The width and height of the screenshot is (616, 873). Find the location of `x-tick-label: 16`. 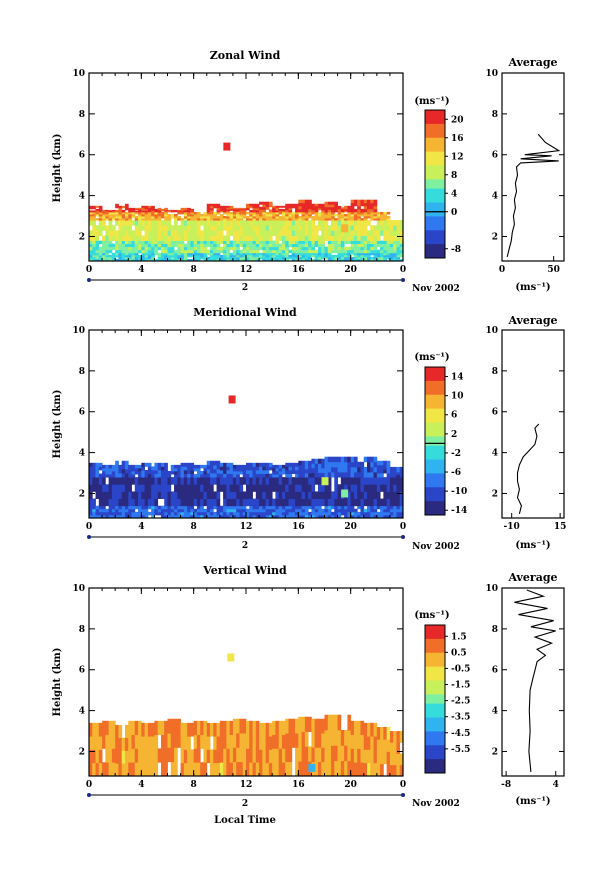

x-tick-label: 16 is located at coordinates (298, 270).